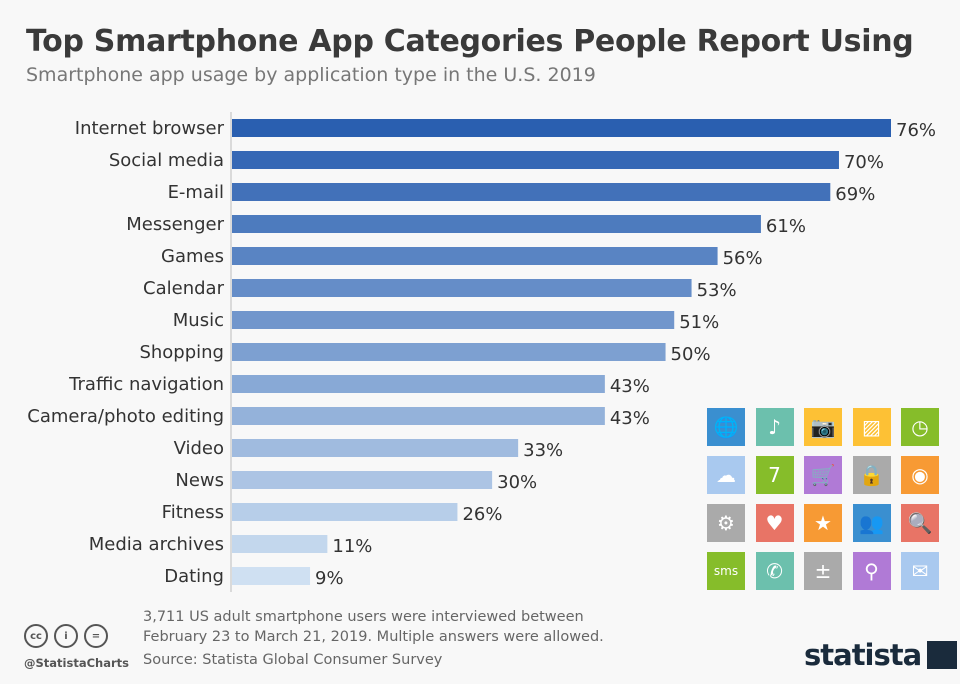 This screenshot has height=684, width=960. I want to click on globe-icon: 🌐, so click(726, 427).